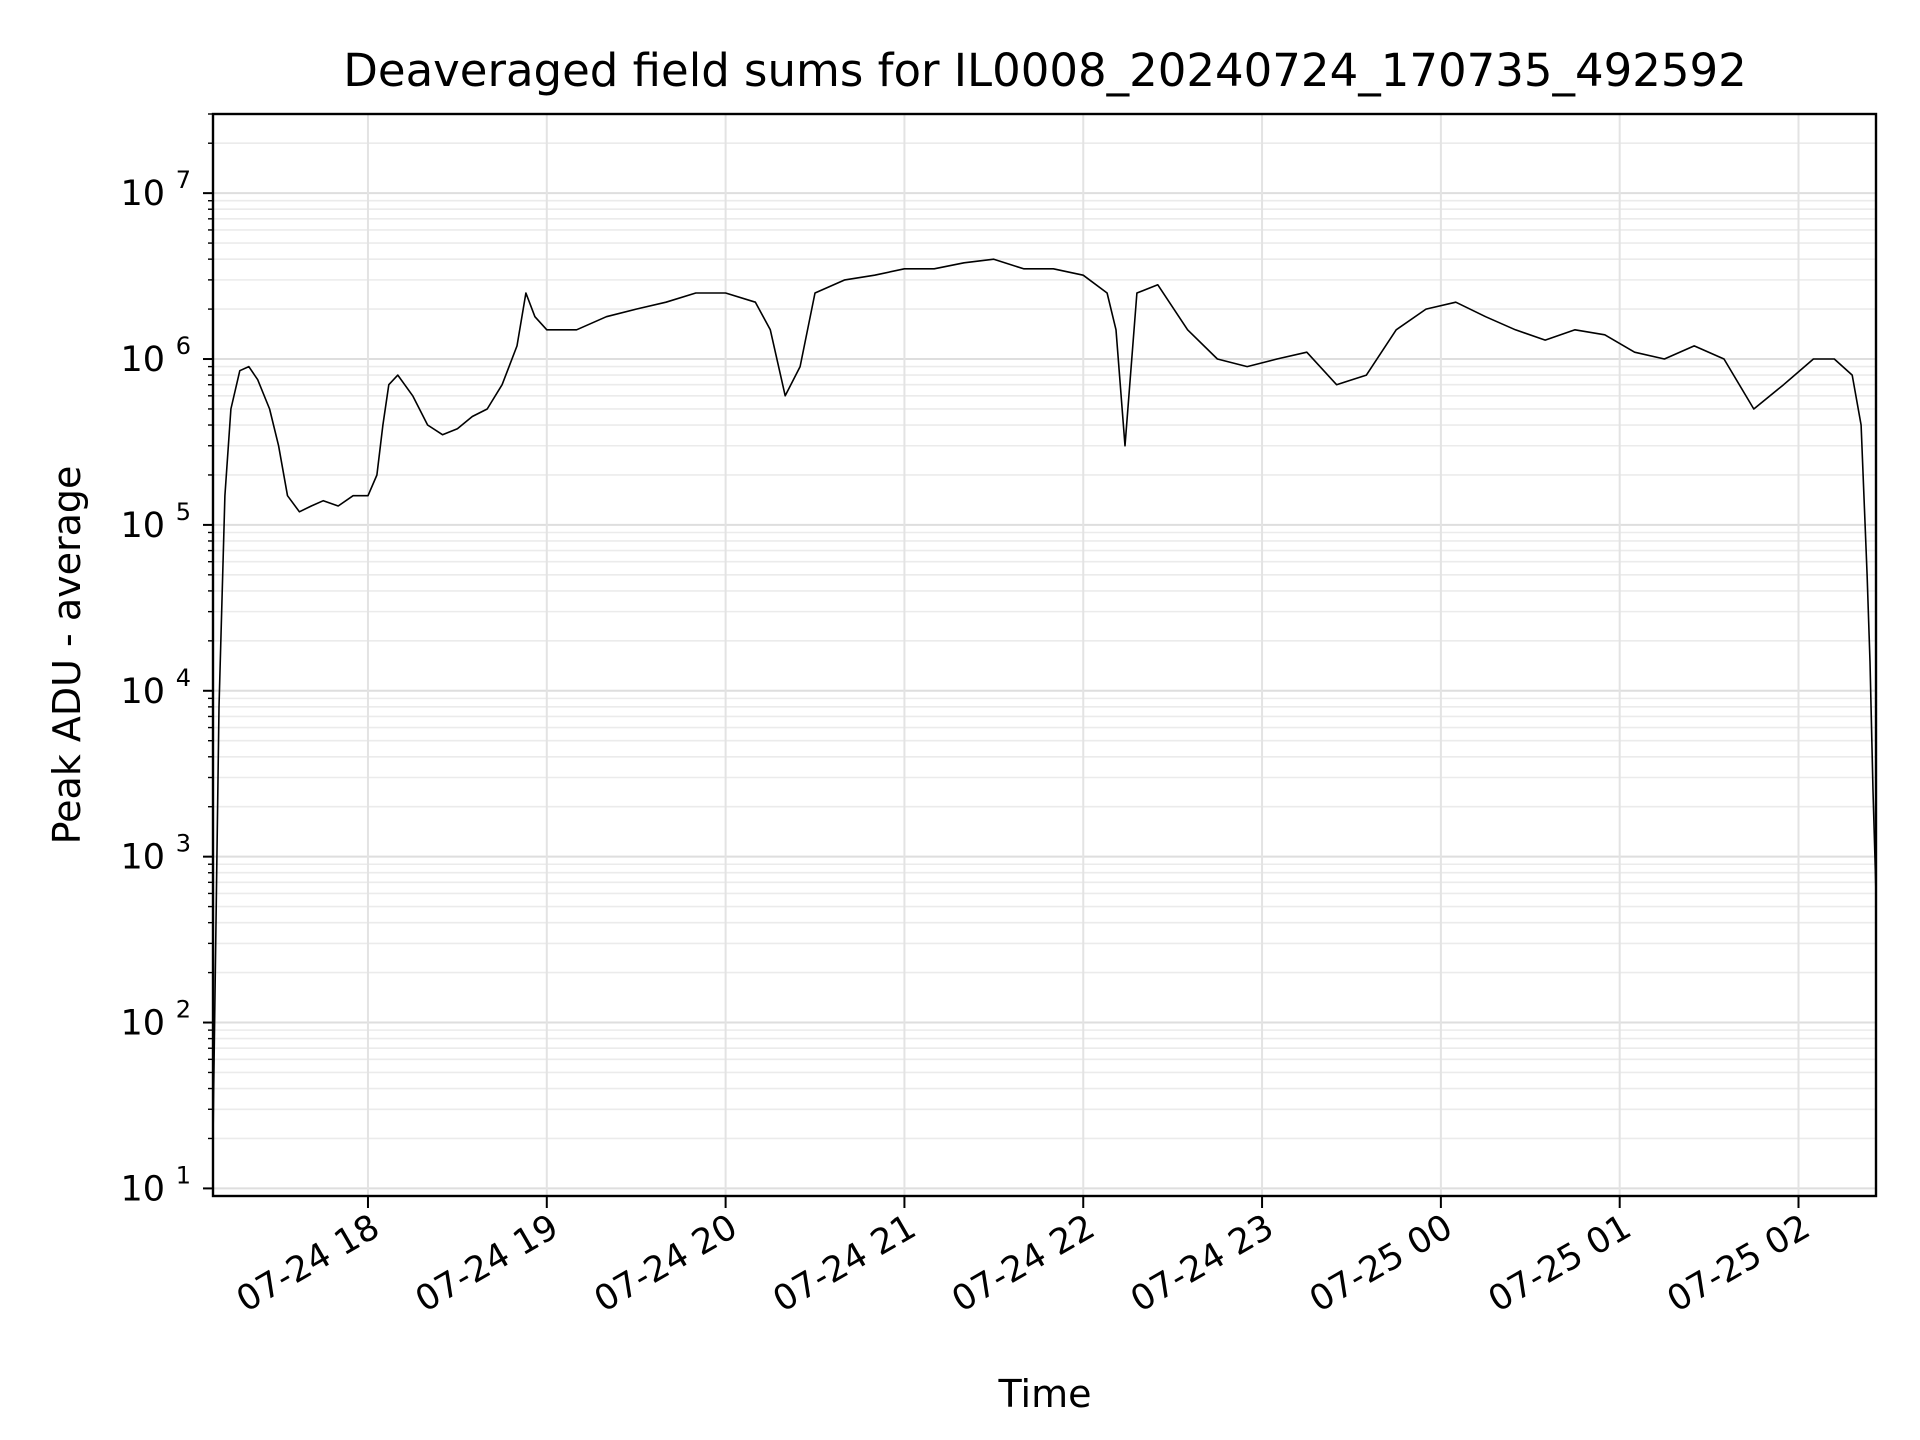 The height and width of the screenshot is (1440, 1920). What do you see at coordinates (183, 1010) in the screenshot?
I see `y-tick-exponent: 2` at bounding box center [183, 1010].